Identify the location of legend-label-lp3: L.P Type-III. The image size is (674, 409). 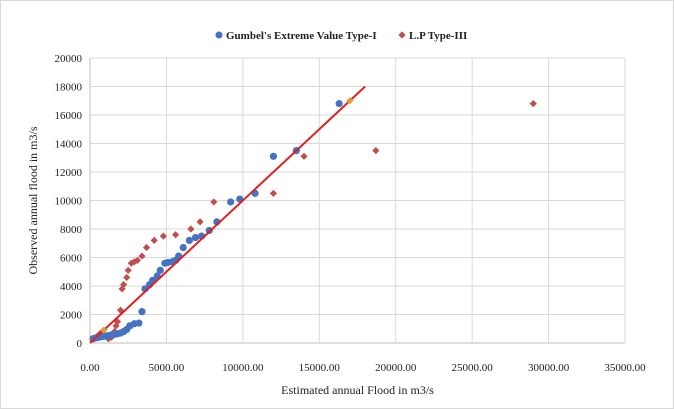
(438, 36).